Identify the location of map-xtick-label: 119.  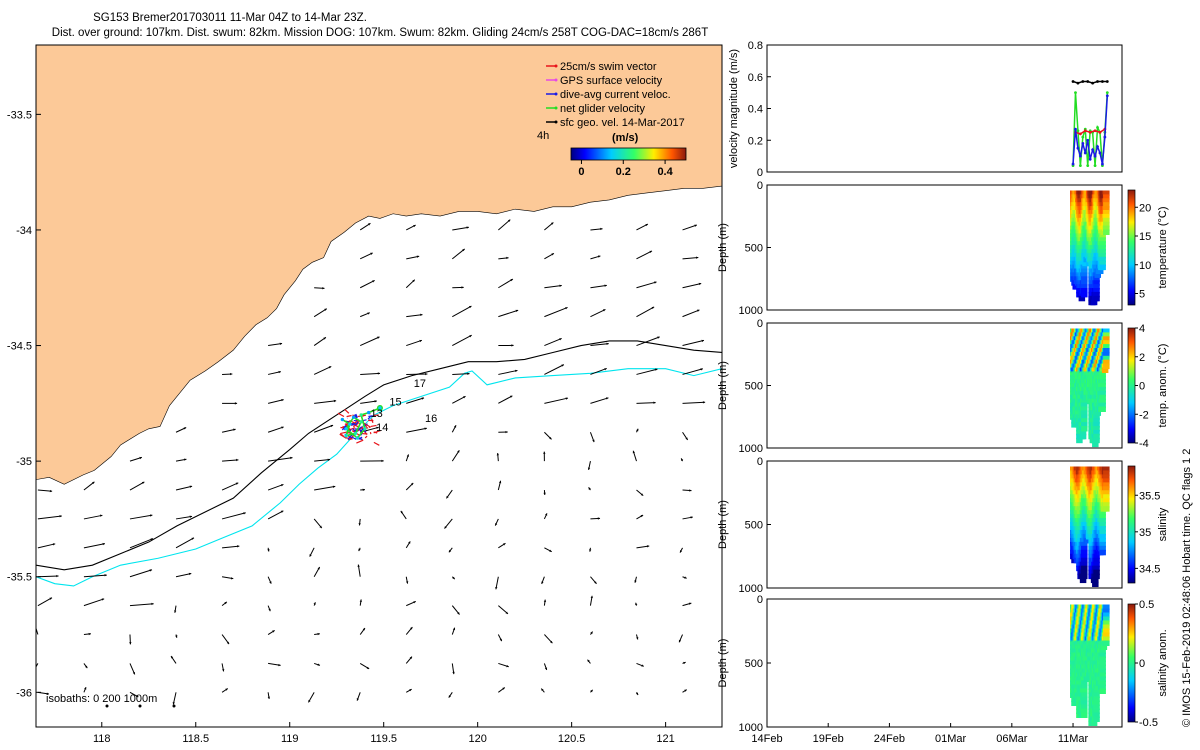
(290, 739).